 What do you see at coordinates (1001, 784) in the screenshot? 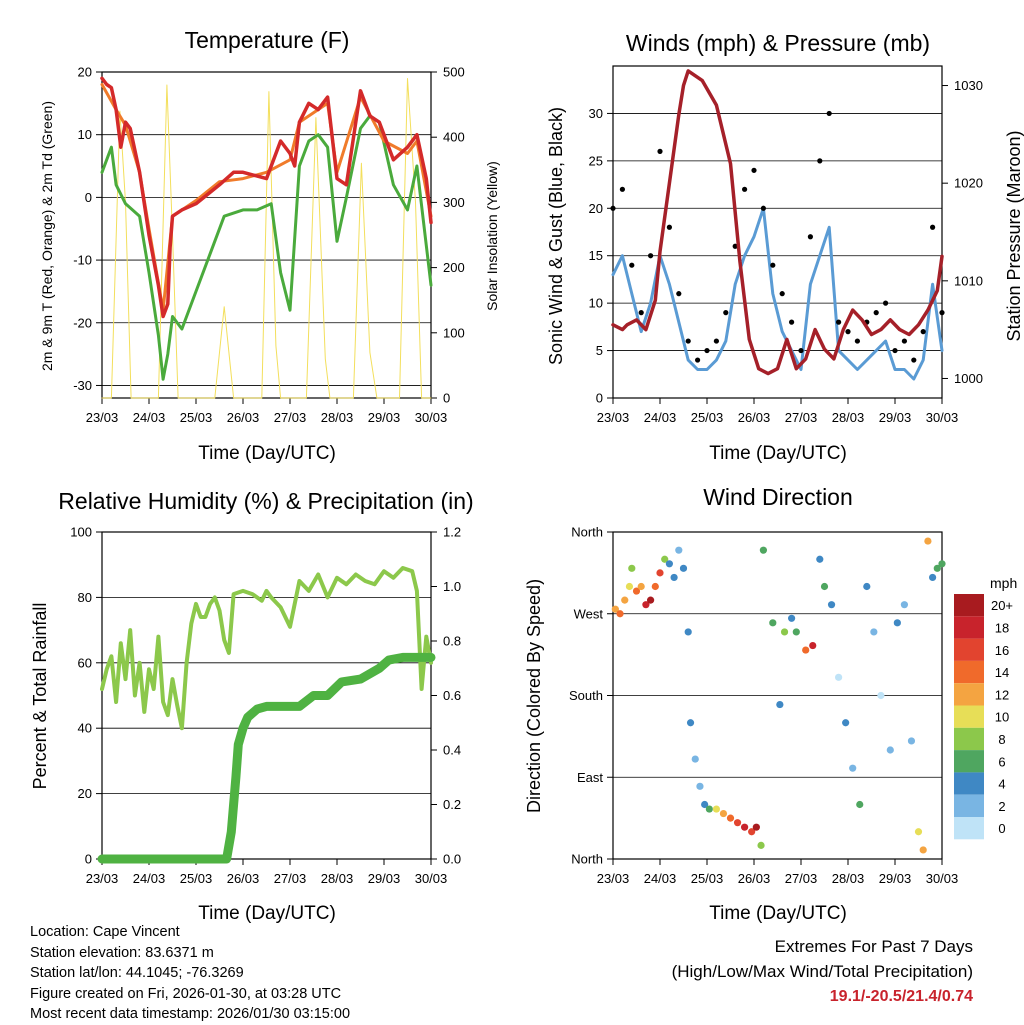
I see `legend-label: 4` at bounding box center [1001, 784].